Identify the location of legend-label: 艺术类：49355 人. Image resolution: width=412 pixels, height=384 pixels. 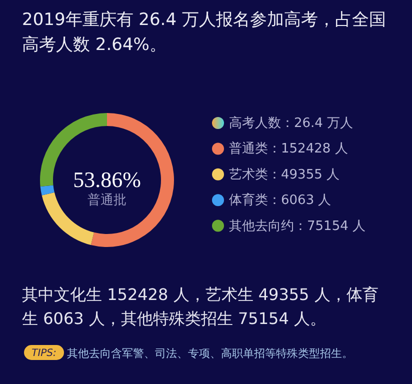
(284, 174).